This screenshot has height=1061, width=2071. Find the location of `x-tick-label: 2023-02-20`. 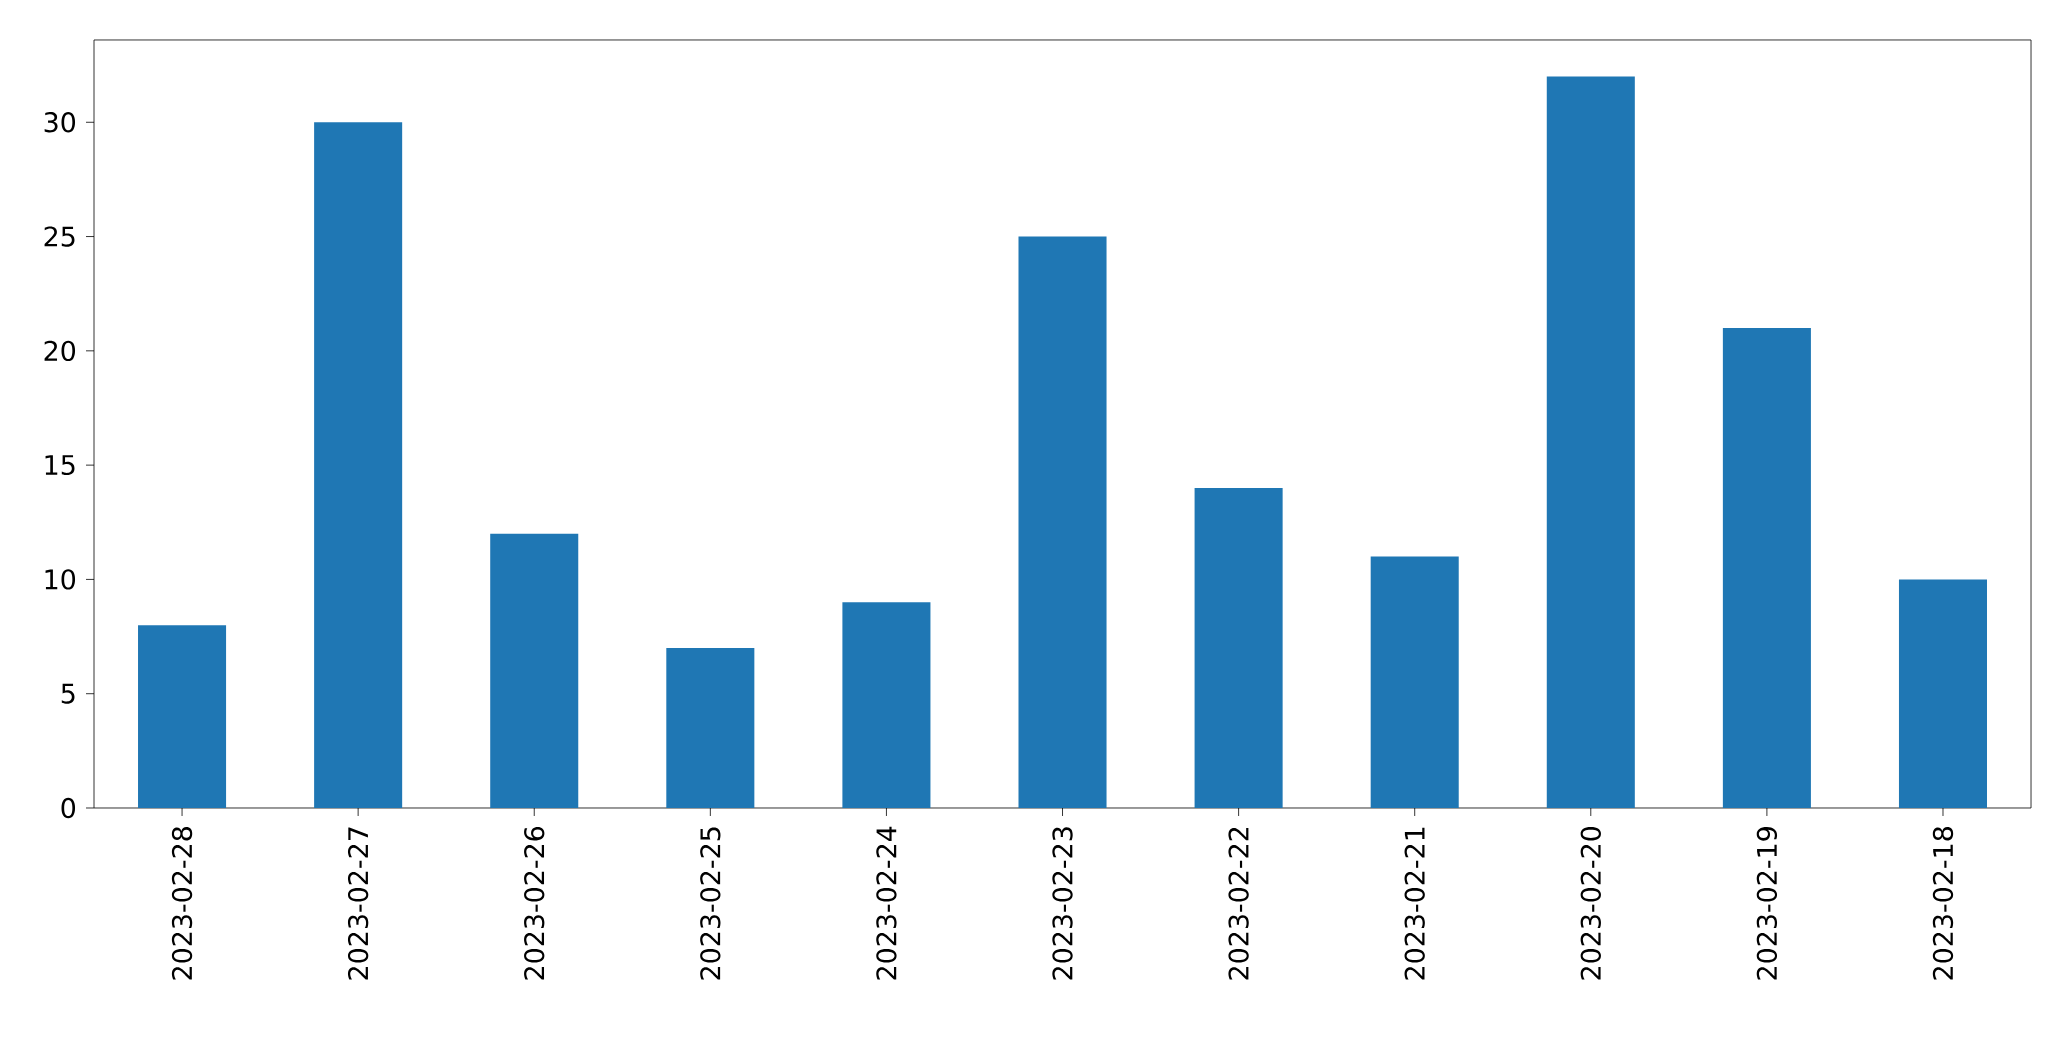

x-tick-label: 2023-02-20 is located at coordinates (1590, 903).